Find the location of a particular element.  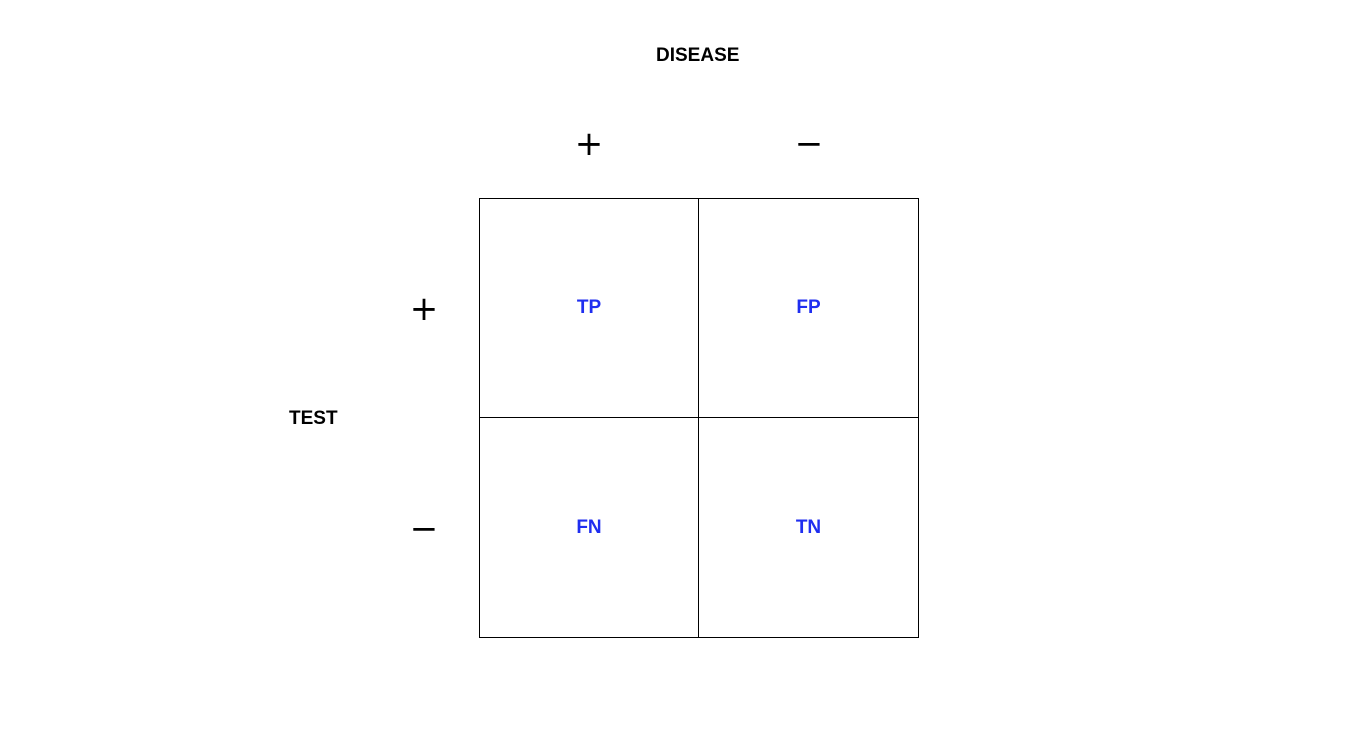

test-axis-title: TEST is located at coordinates (313, 418).